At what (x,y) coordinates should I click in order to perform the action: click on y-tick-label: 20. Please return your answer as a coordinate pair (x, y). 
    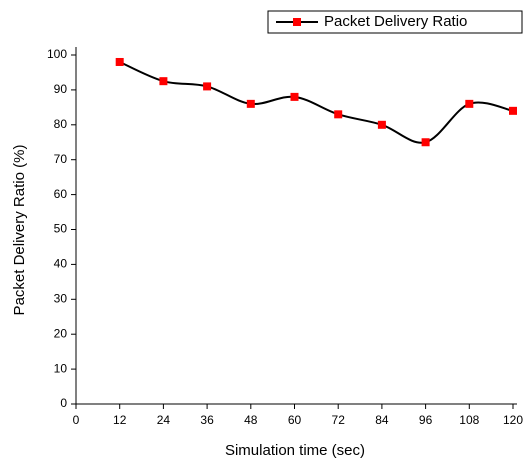
    Looking at the image, I should click on (61, 333).